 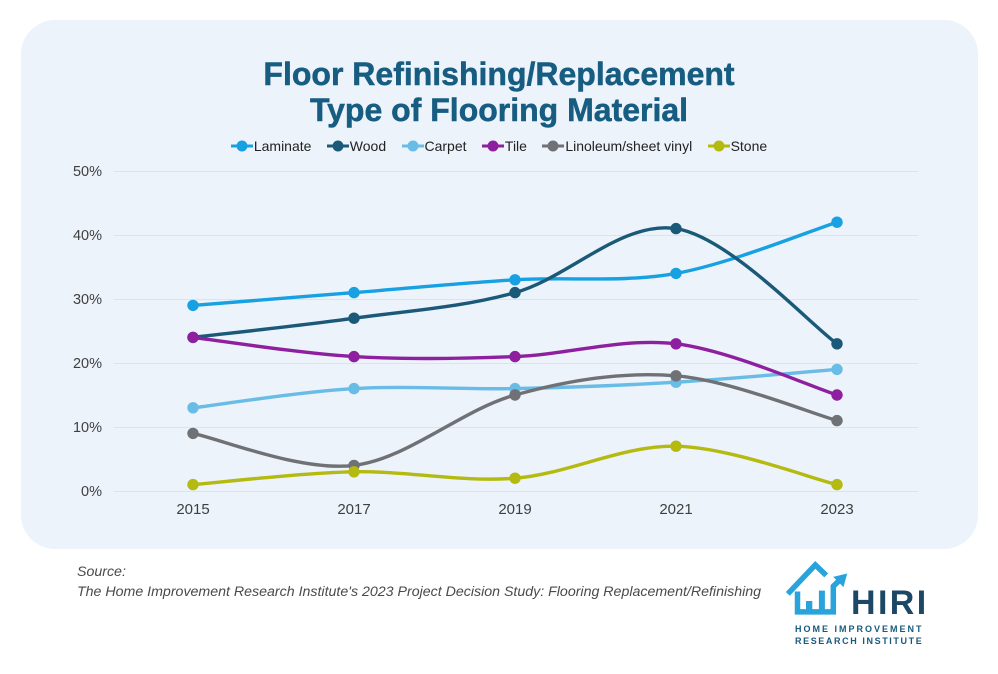 I want to click on svg-text: 10%, so click(x=87, y=428).